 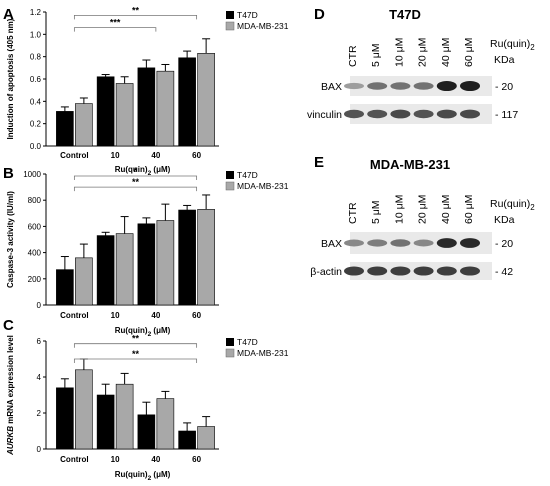 I want to click on lane-label: CTR, so click(x=353, y=56).